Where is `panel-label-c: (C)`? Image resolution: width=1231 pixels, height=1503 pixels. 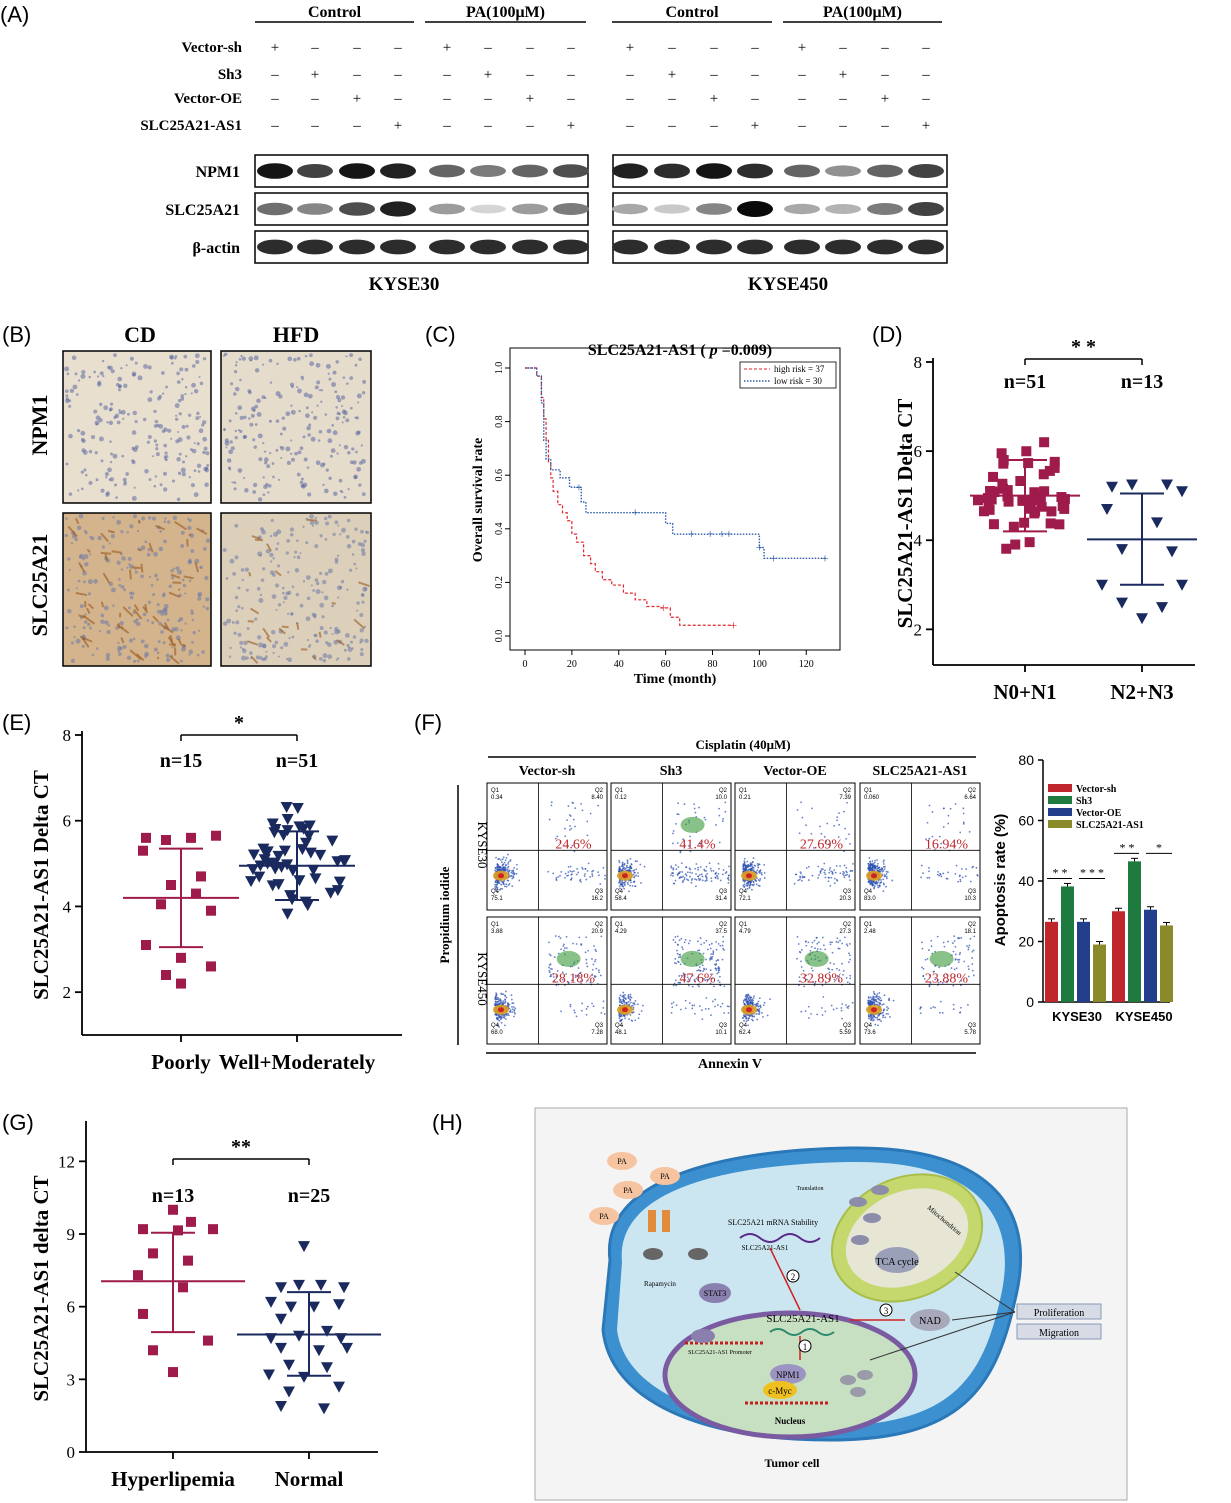 panel-label-c: (C) is located at coordinates (440, 334).